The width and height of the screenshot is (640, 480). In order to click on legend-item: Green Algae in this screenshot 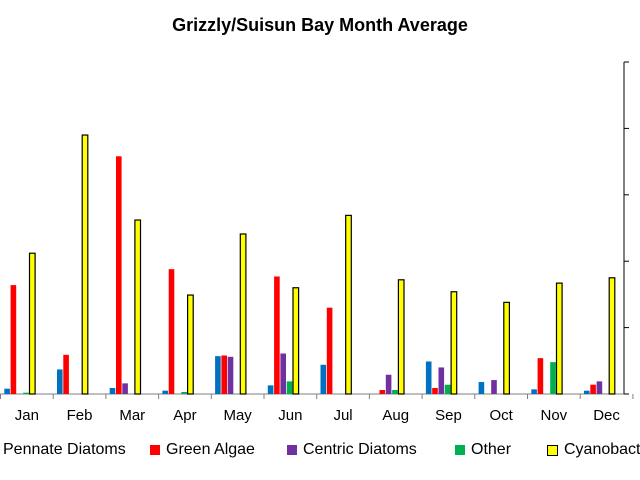, I will do `click(202, 450)`.